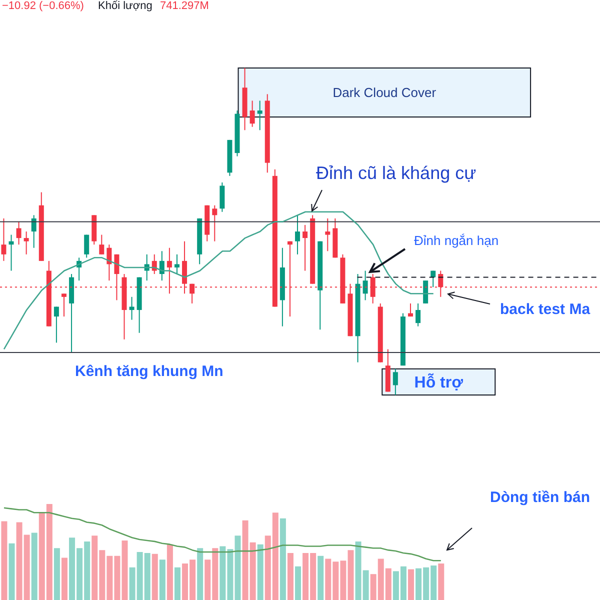  What do you see at coordinates (545, 309) in the screenshot?
I see `text: back test Ma` at bounding box center [545, 309].